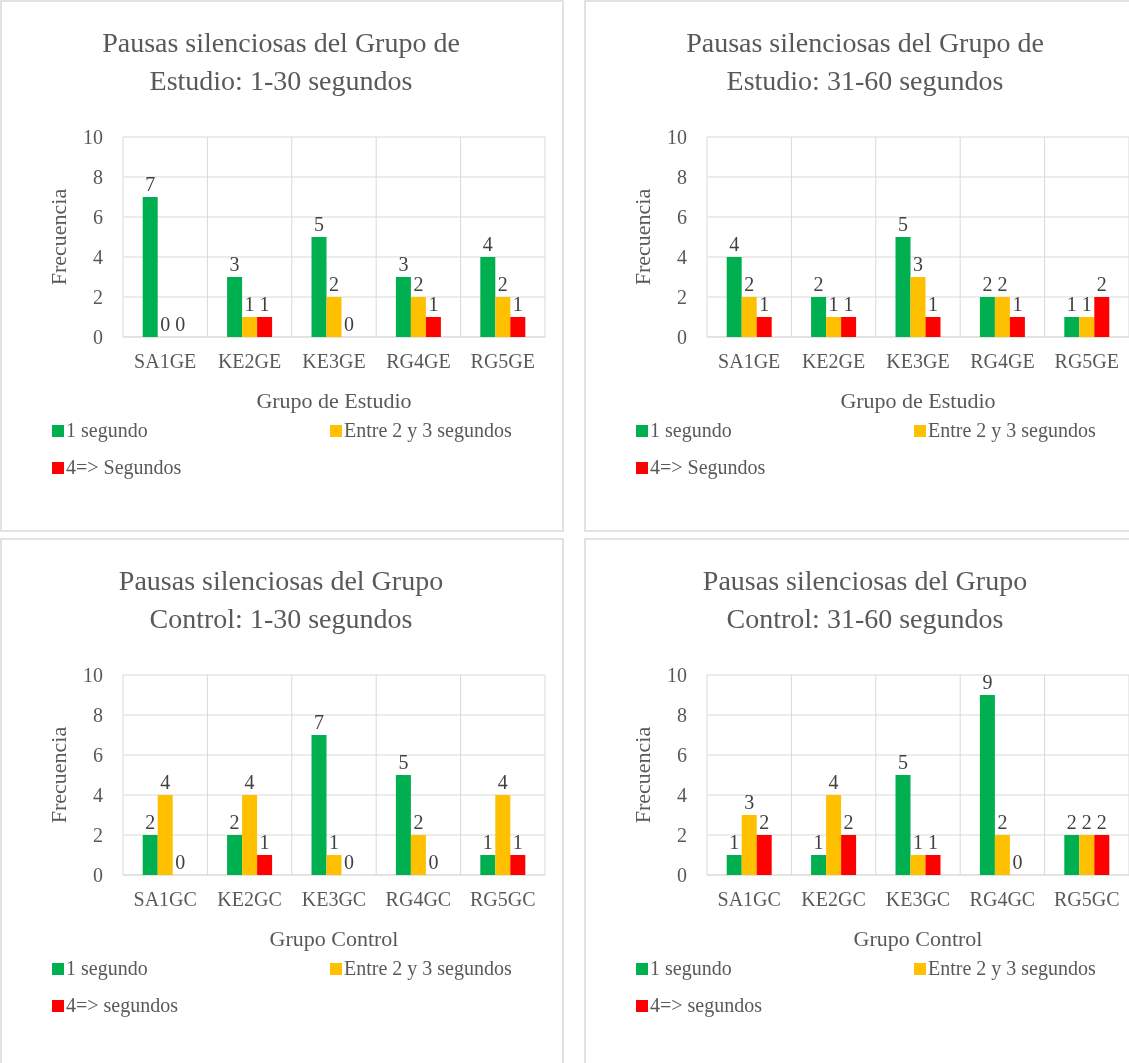 The width and height of the screenshot is (1129, 1063). I want to click on x-tick-label: KE3GC, so click(334, 899).